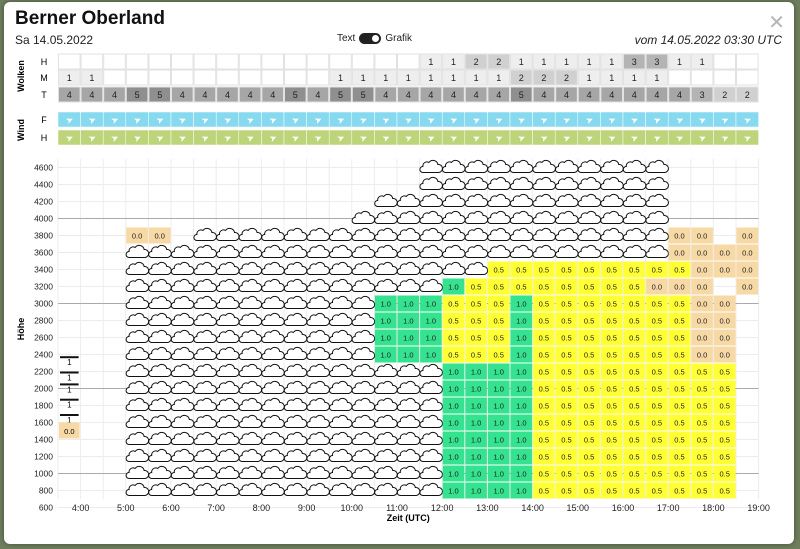  I want to click on cloud-row-label-H: H, so click(44, 62).